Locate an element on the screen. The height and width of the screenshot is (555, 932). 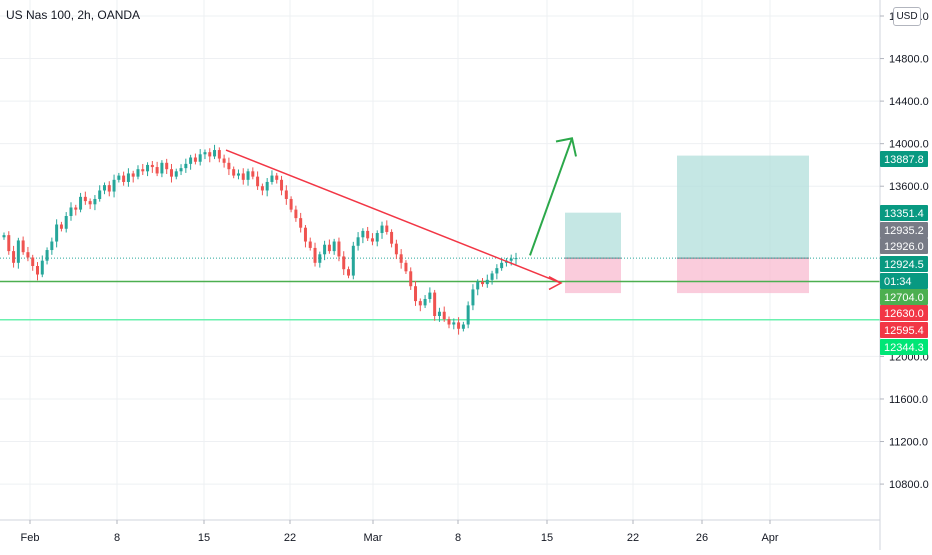
bullish-arrowhead is located at coordinates (566, 147).